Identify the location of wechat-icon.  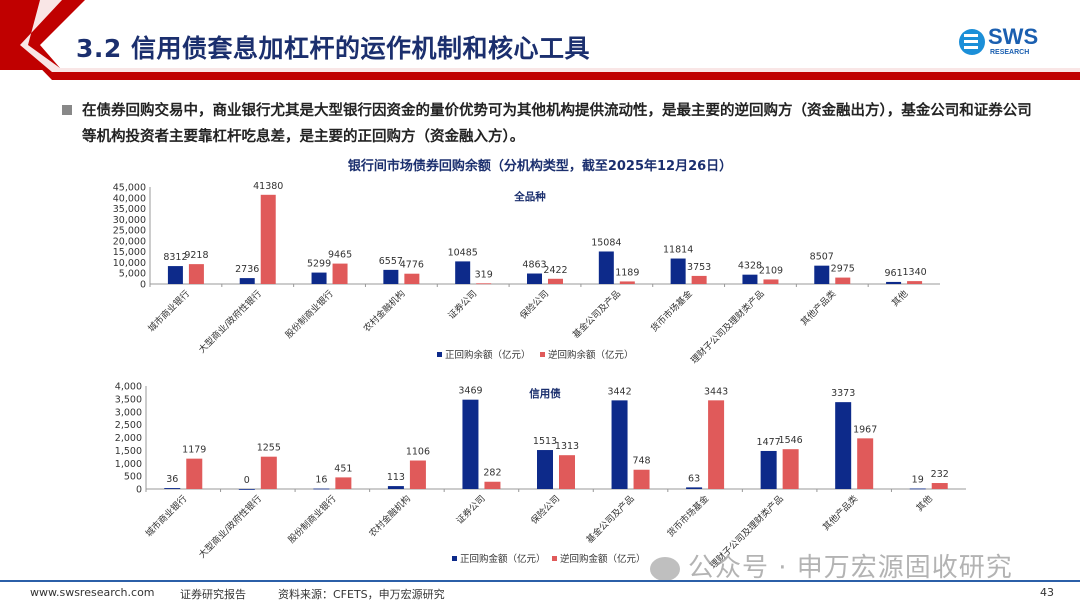
(665, 568).